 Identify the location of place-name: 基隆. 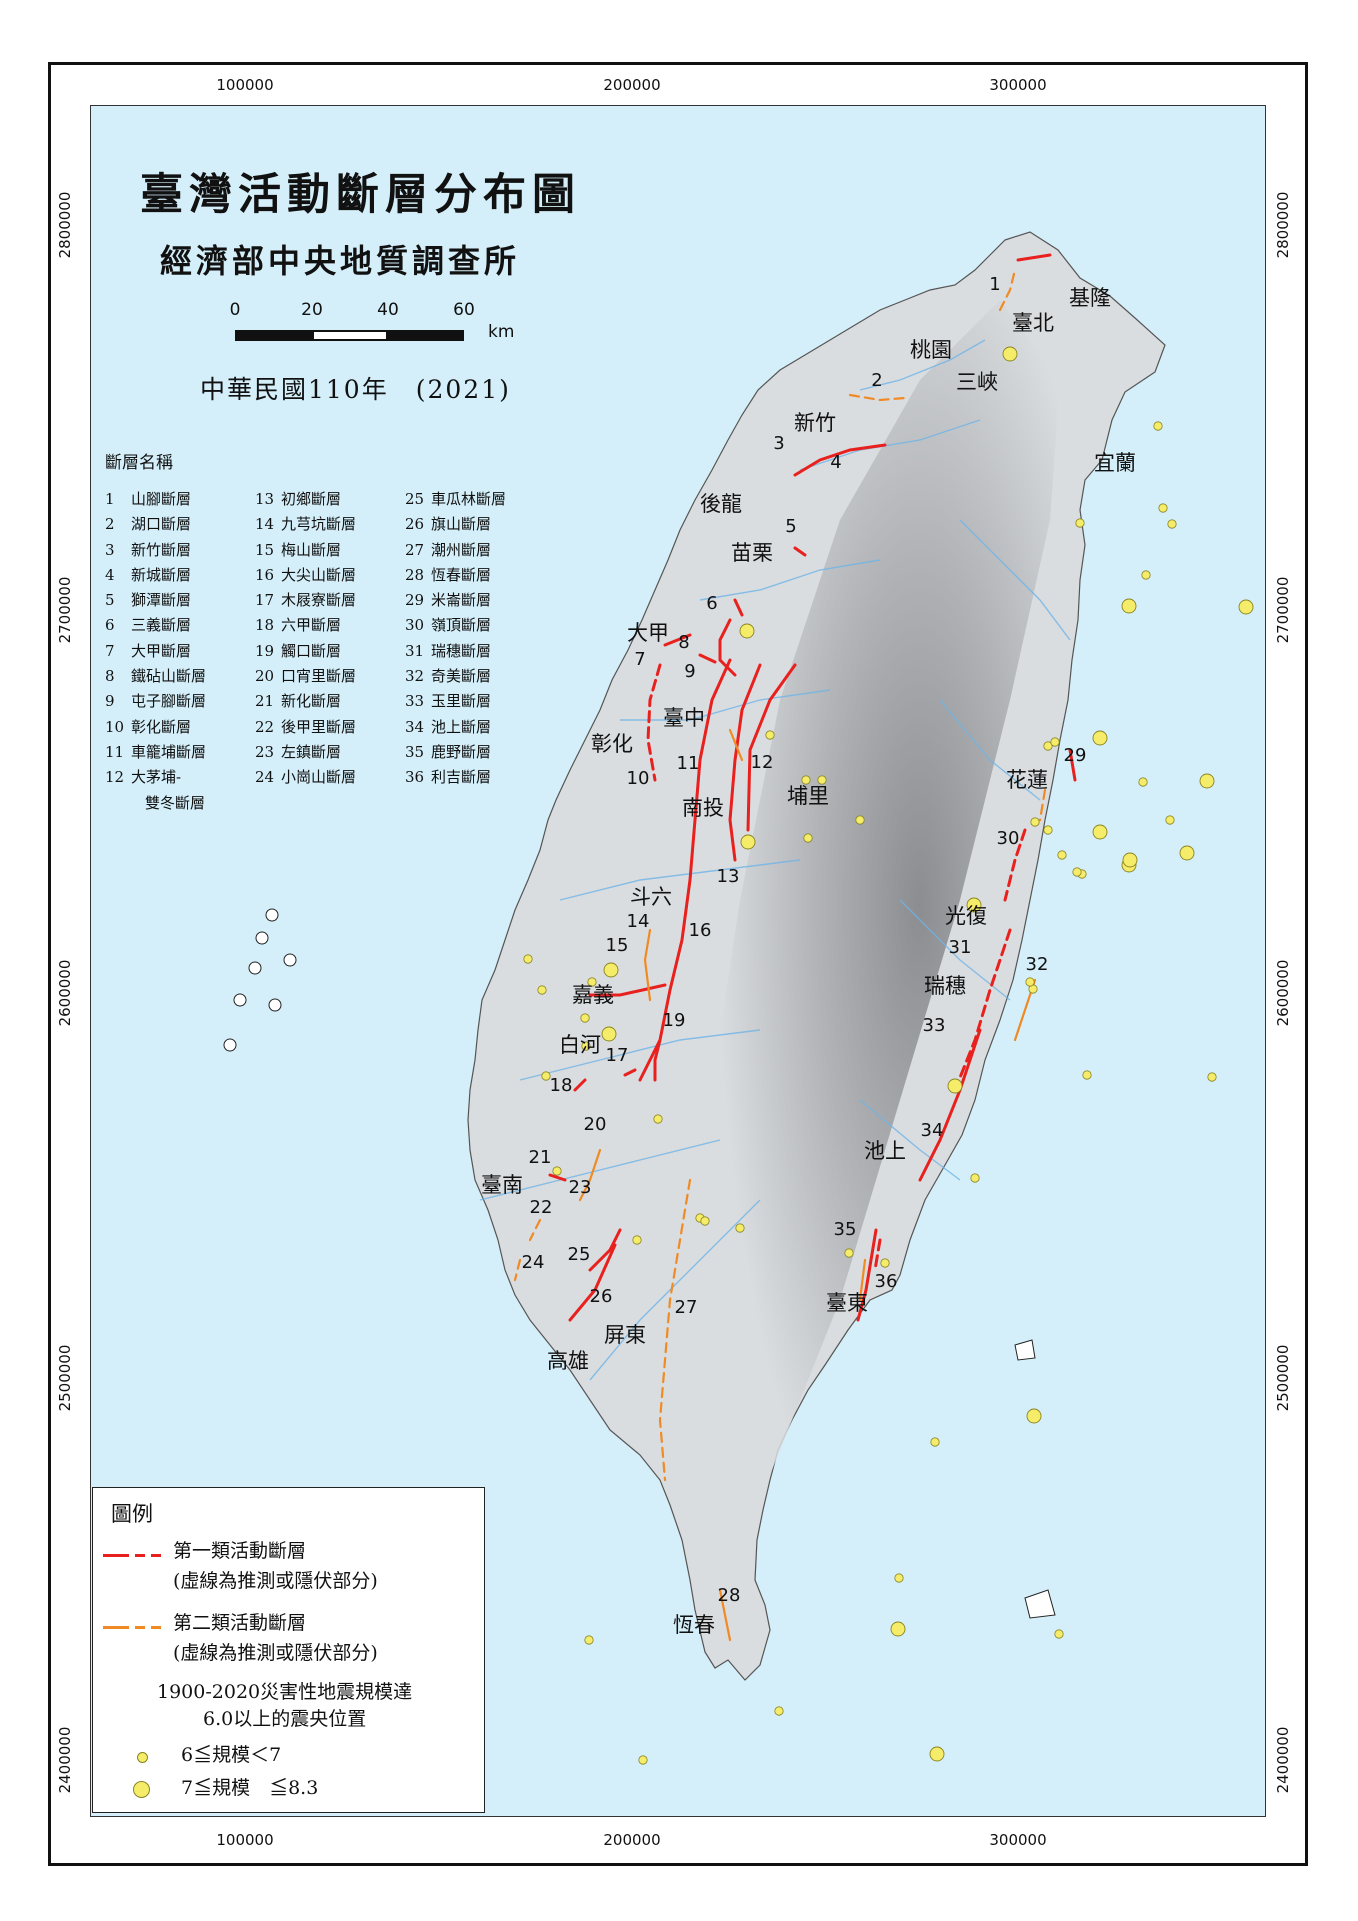
(1090, 298).